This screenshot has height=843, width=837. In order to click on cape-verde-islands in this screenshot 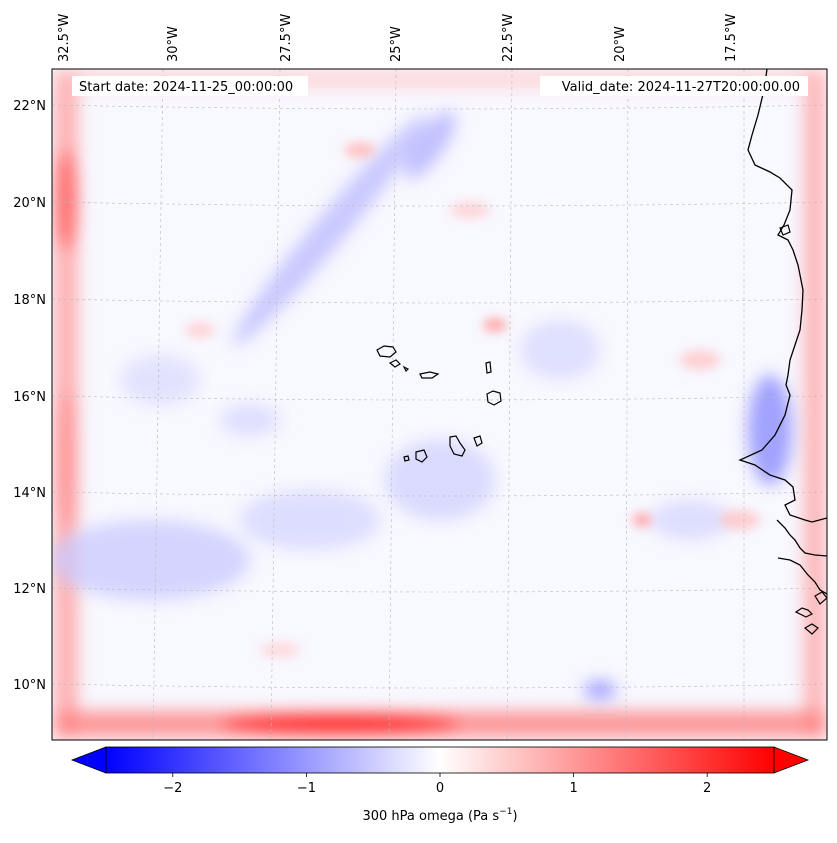, I will do `click(439, 404)`.